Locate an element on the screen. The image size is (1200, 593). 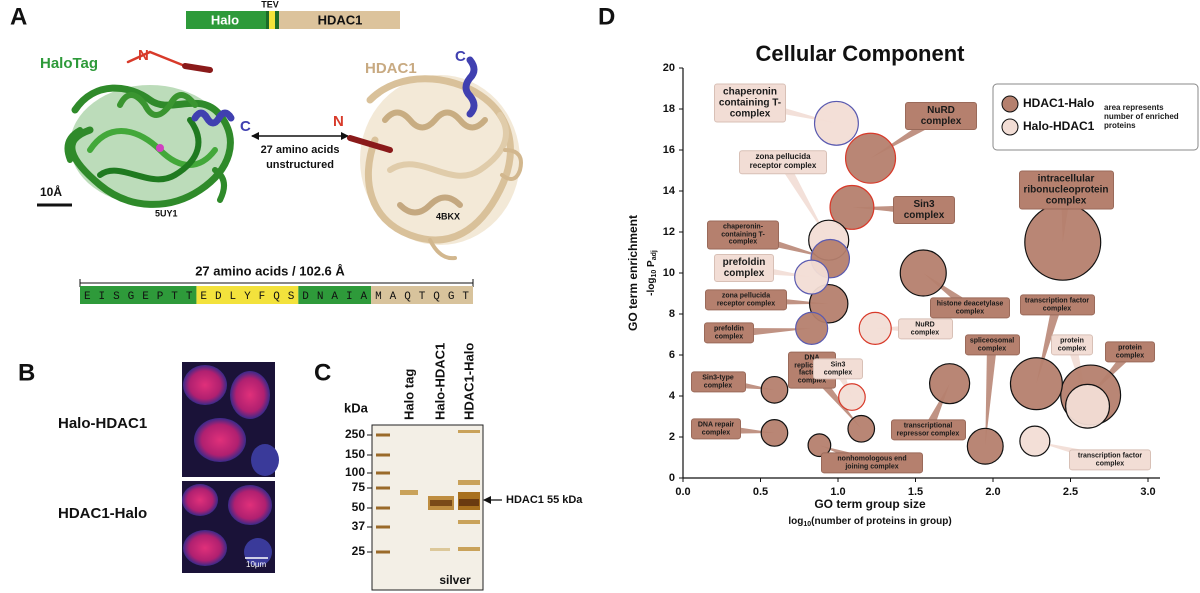
legend-label: HDAC1-Halo is located at coordinates (1058, 103).